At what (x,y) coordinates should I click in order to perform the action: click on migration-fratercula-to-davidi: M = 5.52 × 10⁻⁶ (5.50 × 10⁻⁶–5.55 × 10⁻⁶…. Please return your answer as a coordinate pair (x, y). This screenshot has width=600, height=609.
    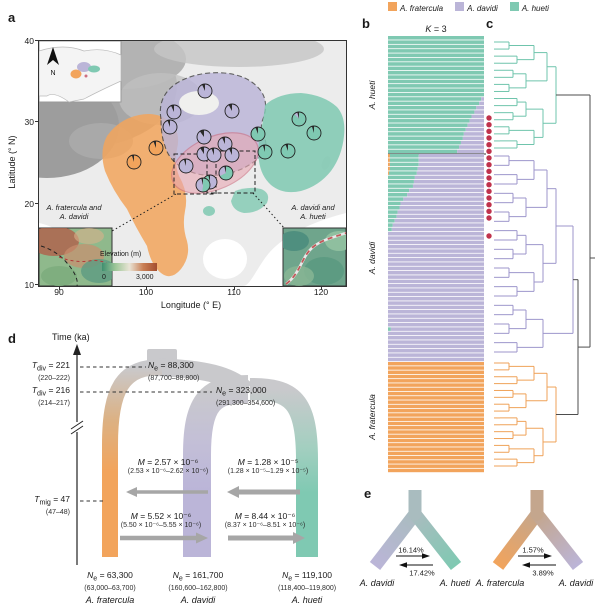
    Looking at the image, I should click on (161, 520).